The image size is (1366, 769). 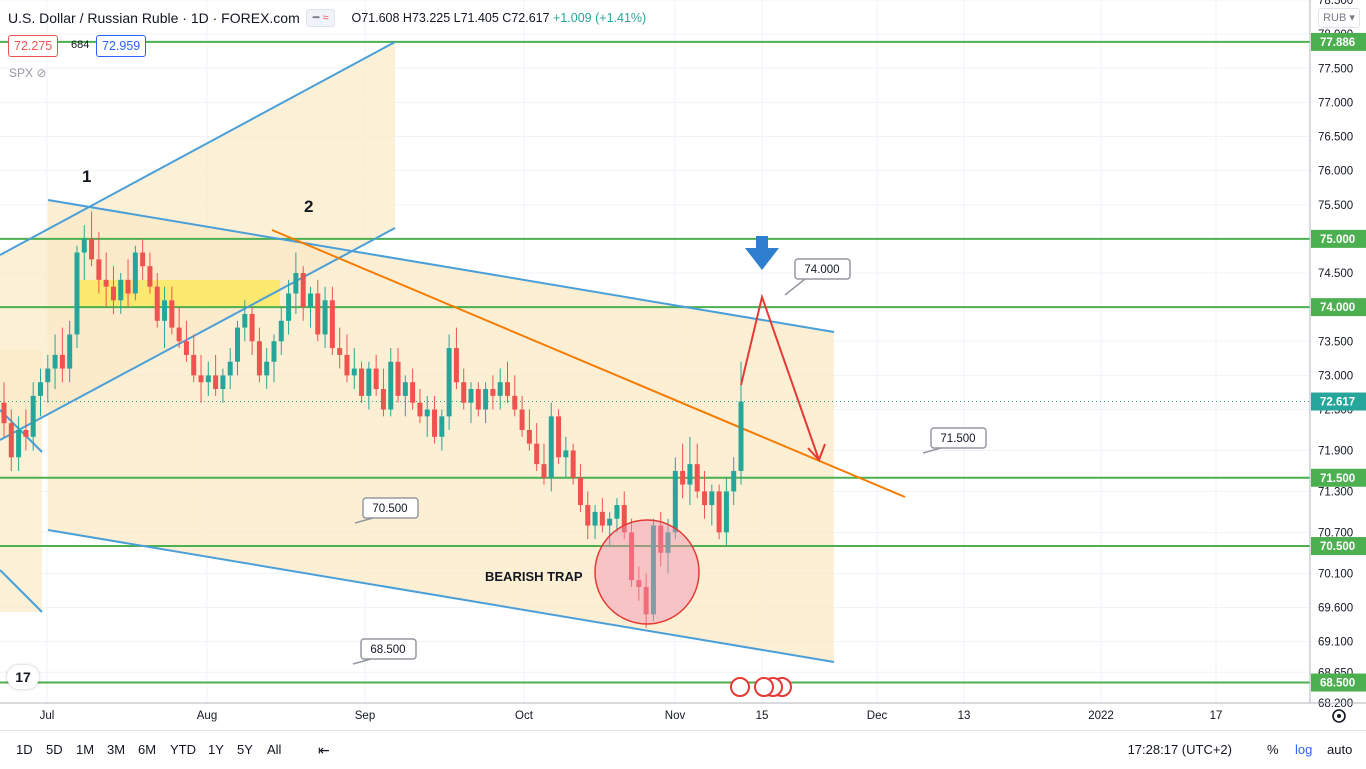 I want to click on timeframe-1d: 1D, so click(x=24, y=749).